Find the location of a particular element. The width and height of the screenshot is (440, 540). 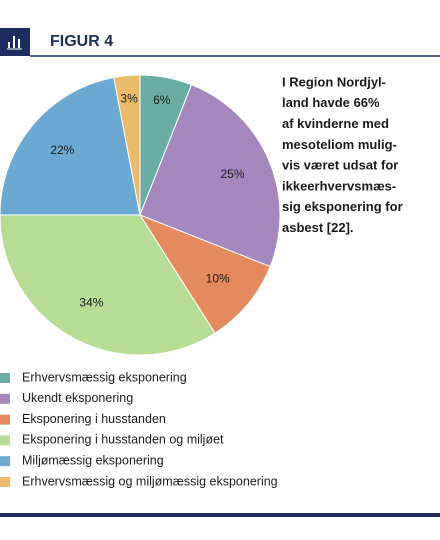

legend-label: Erhvervsmæssig eksponering is located at coordinates (104, 377).